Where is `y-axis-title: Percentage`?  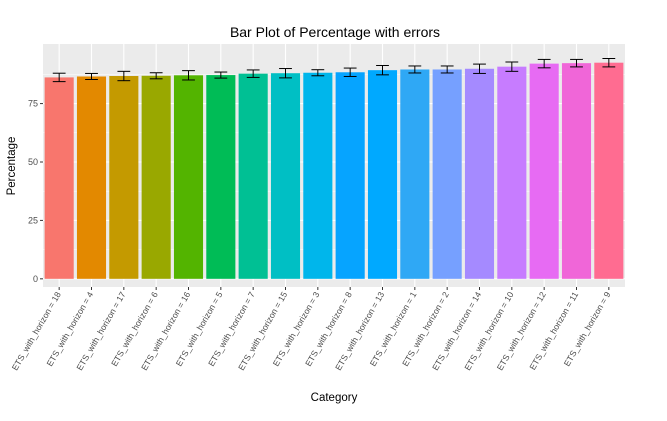
y-axis-title: Percentage is located at coordinates (12, 166).